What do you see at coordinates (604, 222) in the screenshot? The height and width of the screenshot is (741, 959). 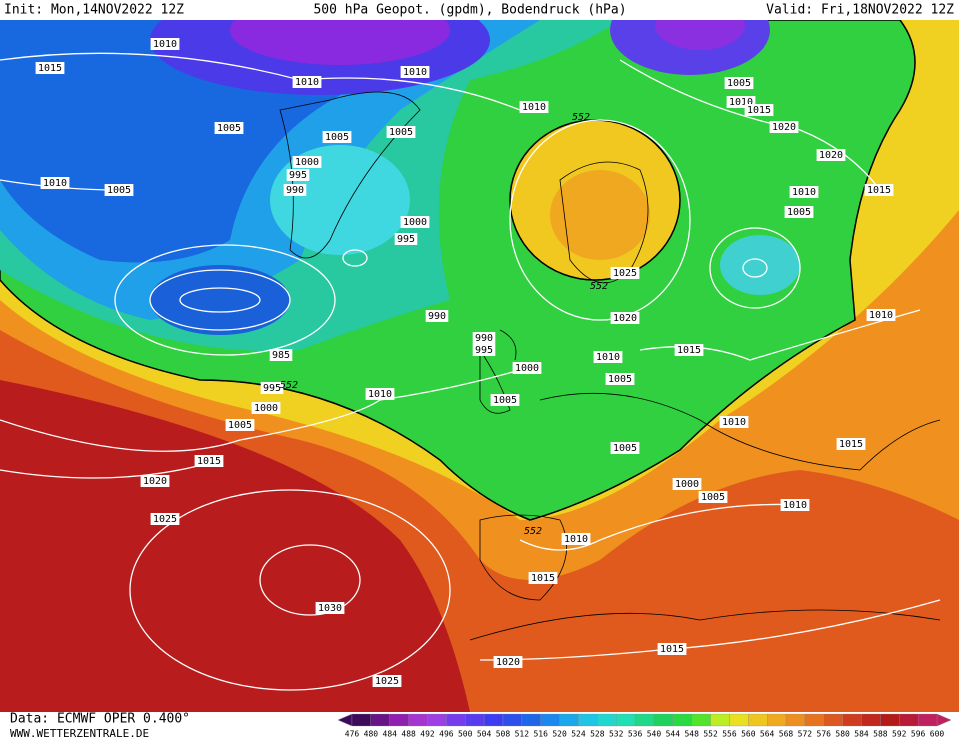 I see `scandinavia` at bounding box center [604, 222].